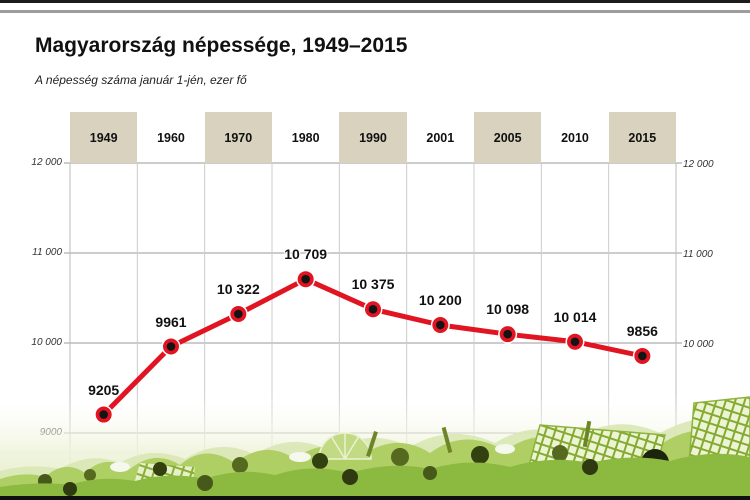 The height and width of the screenshot is (500, 750). What do you see at coordinates (104, 389) in the screenshot?
I see `value-label-1949: 9205` at bounding box center [104, 389].